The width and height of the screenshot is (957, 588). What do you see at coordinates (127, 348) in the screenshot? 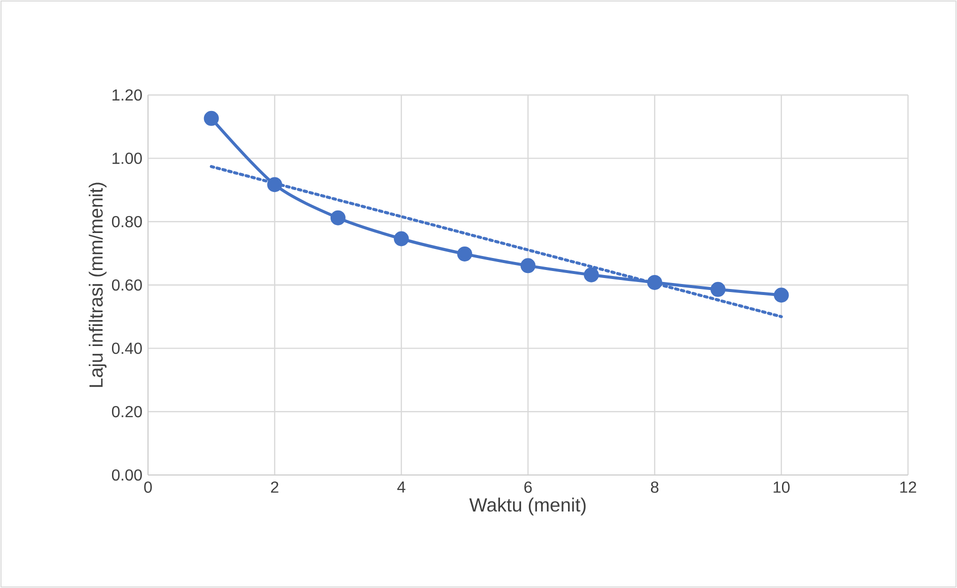
I see `y-tick-label: 0.40` at bounding box center [127, 348].